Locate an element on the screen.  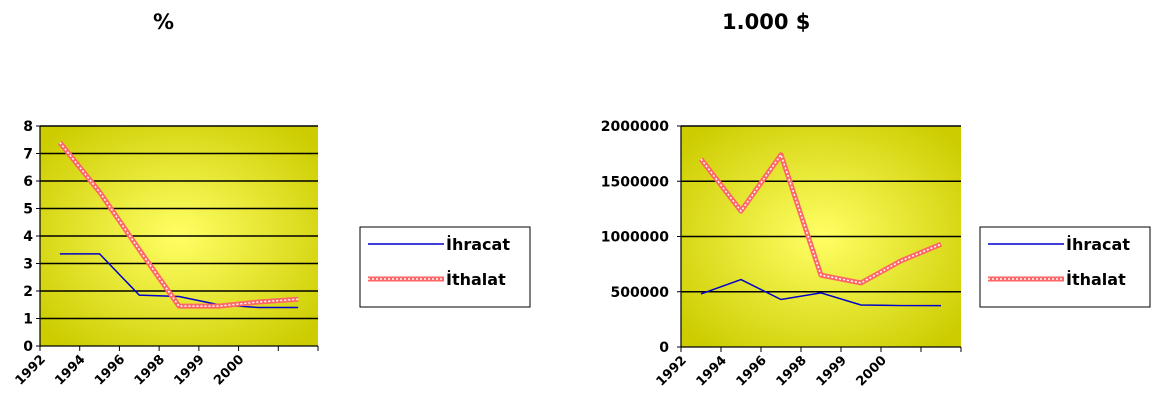
y-tick-label: 5 is located at coordinates (28, 210).